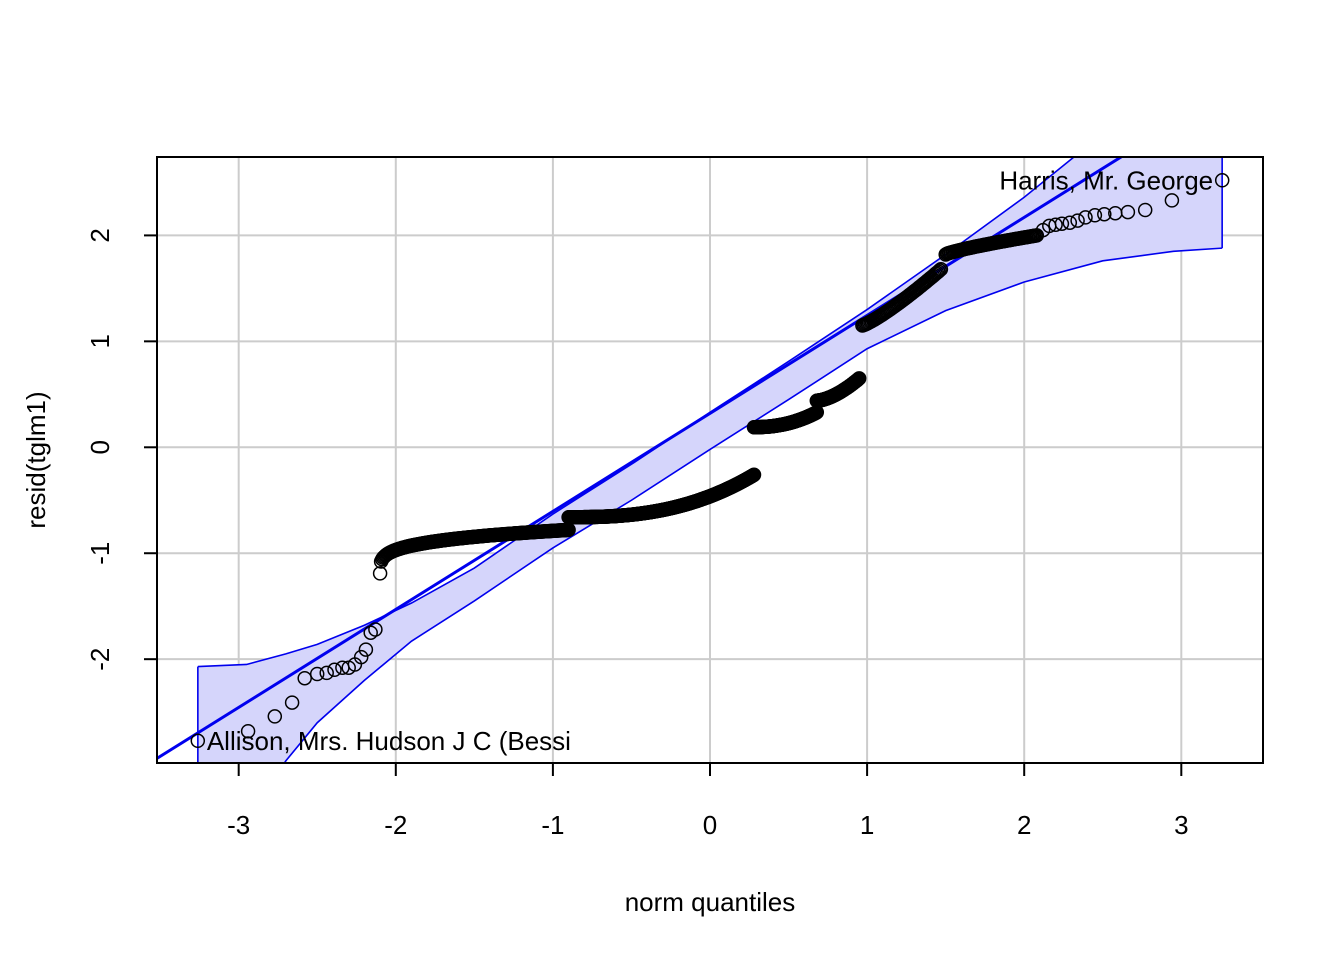 This screenshot has width=1344, height=960. I want to click on x-axis-title: norm quantiles, so click(710, 902).